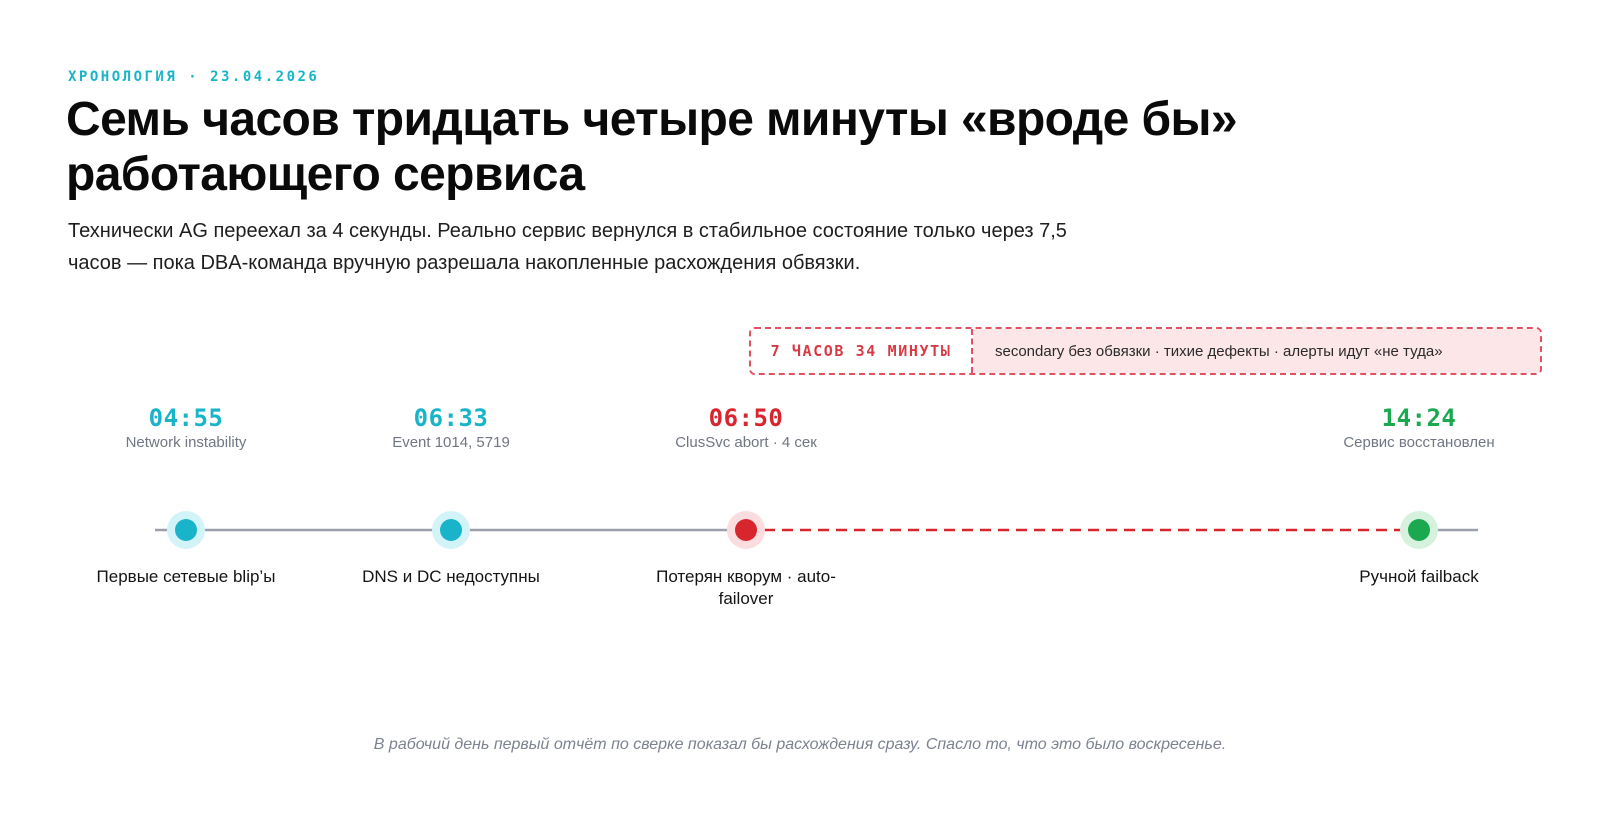 The height and width of the screenshot is (824, 1600). What do you see at coordinates (451, 442) in the screenshot?
I see `event-description: Event 1014, 5719` at bounding box center [451, 442].